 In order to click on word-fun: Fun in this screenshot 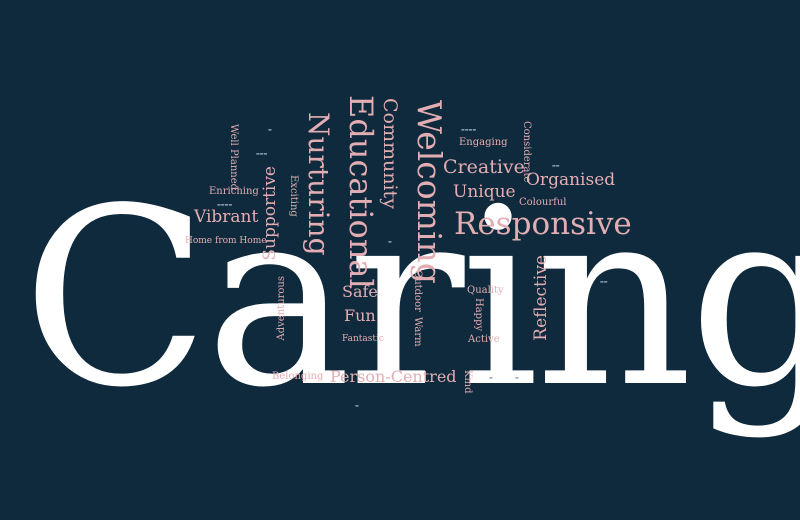, I will do `click(360, 315)`.